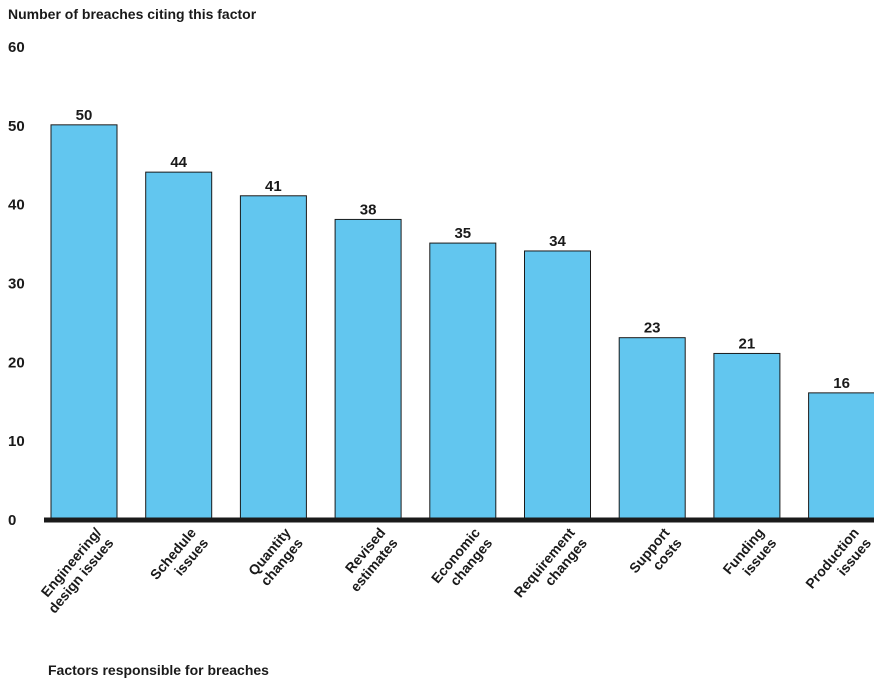 This screenshot has width=874, height=683. I want to click on y-axis-ticks: 0 10 20 30 40 50 60, so click(16, 284).